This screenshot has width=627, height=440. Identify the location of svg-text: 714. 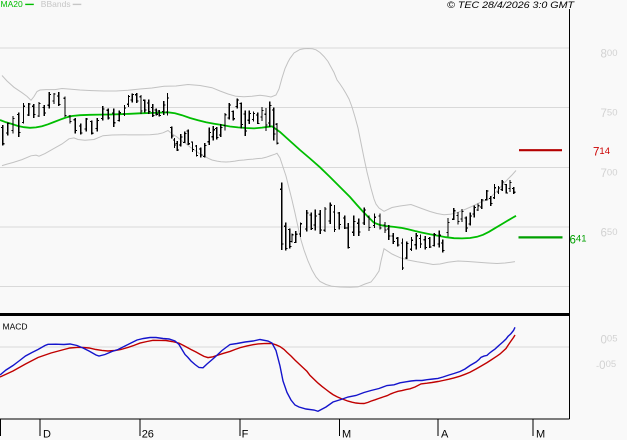
(601, 152).